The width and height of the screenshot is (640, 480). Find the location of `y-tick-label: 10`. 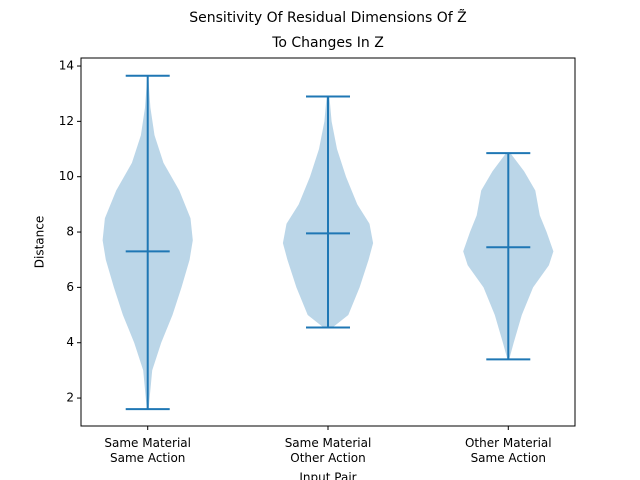

y-tick-label: 10 is located at coordinates (66, 176).